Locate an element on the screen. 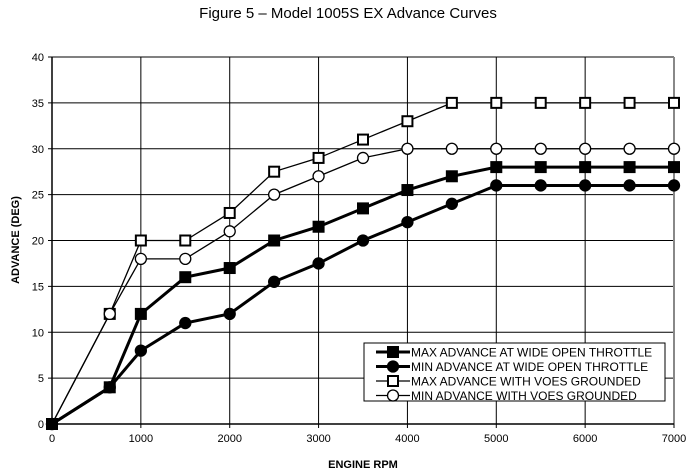 This screenshot has height=476, width=696. y-tick-label: 5 is located at coordinates (41, 379).